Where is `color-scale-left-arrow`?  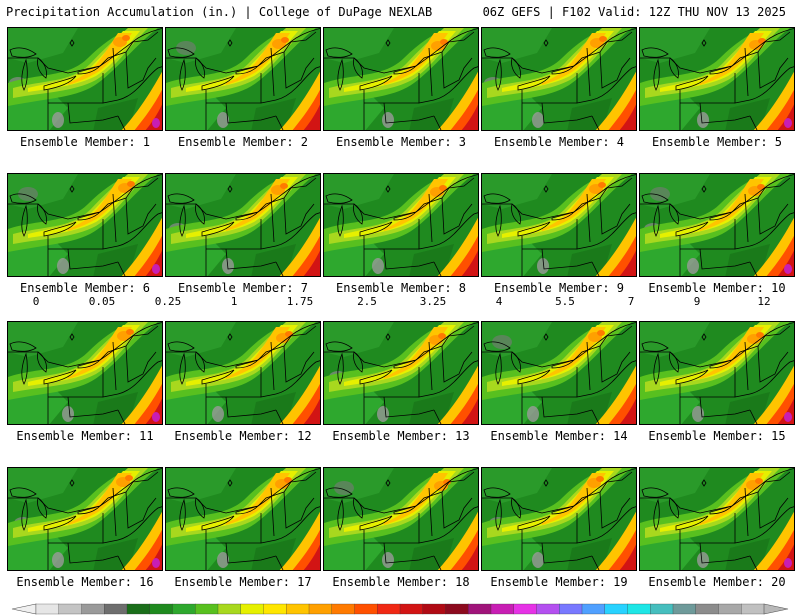
color-scale-left-arrow is located at coordinates (24, 609).